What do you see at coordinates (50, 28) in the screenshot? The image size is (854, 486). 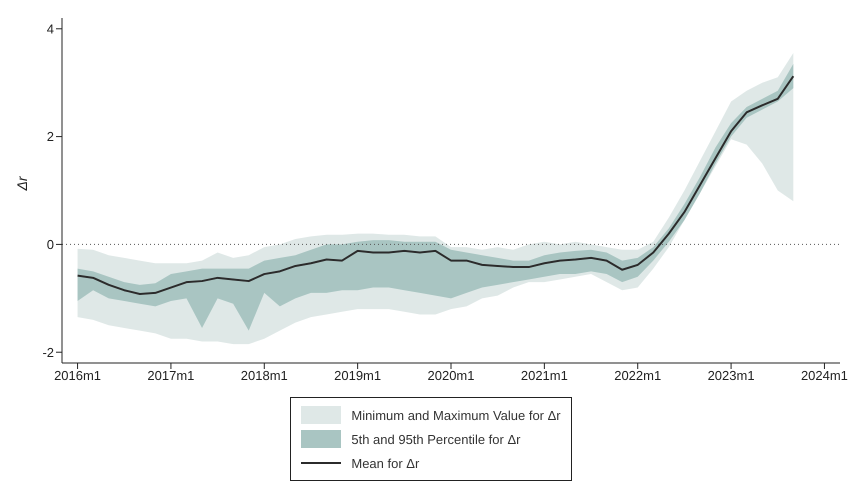 I see `y-tick-label: 4` at bounding box center [50, 28].